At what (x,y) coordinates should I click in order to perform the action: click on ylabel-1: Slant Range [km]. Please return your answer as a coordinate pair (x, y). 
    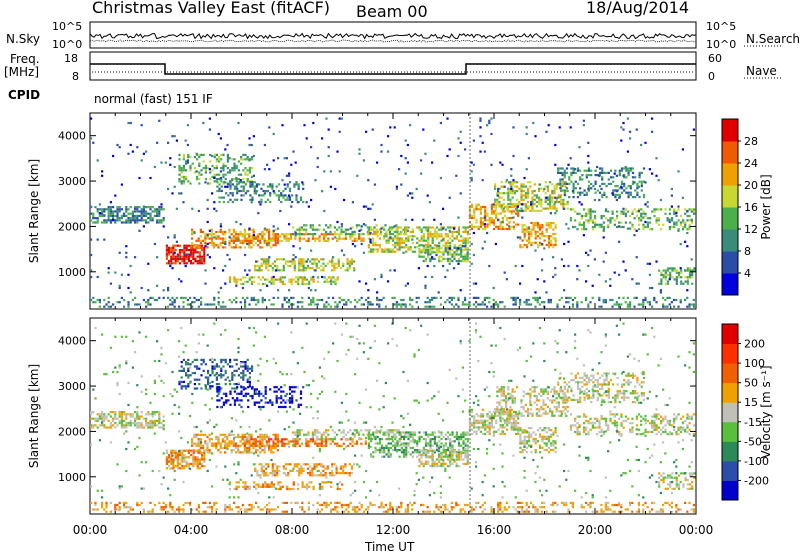
    Looking at the image, I should click on (34, 416).